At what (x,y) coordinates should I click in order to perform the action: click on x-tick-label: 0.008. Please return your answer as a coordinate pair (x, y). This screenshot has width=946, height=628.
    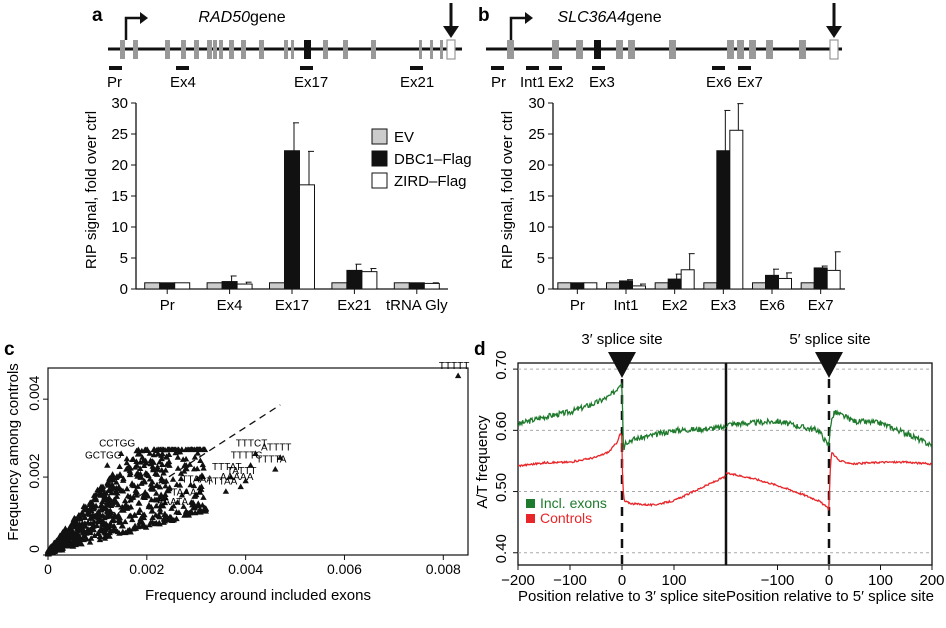
    Looking at the image, I should click on (443, 569).